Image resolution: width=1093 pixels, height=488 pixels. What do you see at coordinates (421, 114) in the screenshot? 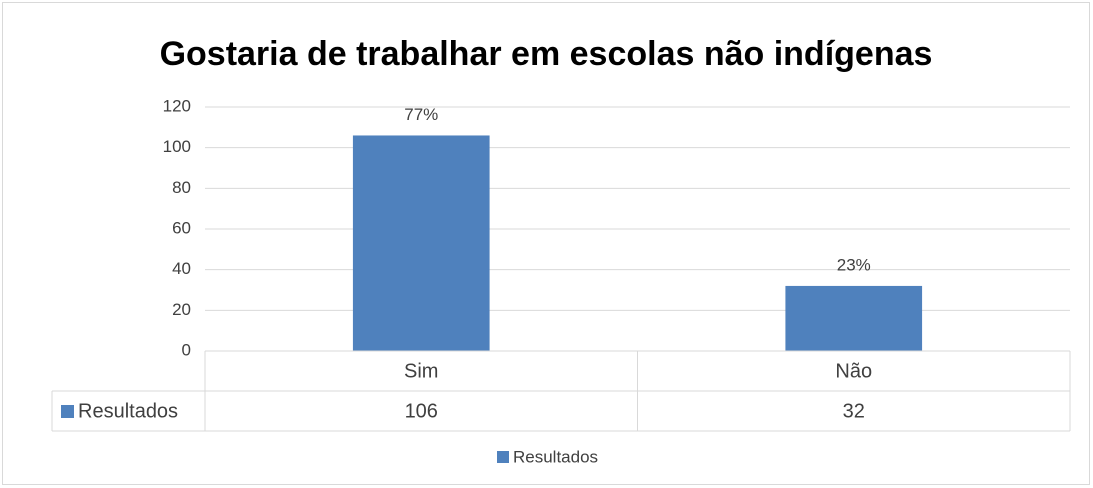
I see `value-label: 77%` at bounding box center [421, 114].